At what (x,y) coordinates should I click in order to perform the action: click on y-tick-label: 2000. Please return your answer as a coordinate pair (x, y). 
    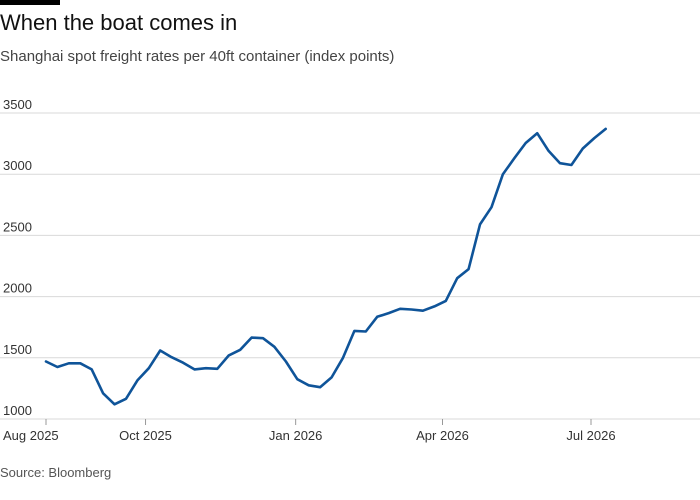
    Looking at the image, I should click on (17, 288).